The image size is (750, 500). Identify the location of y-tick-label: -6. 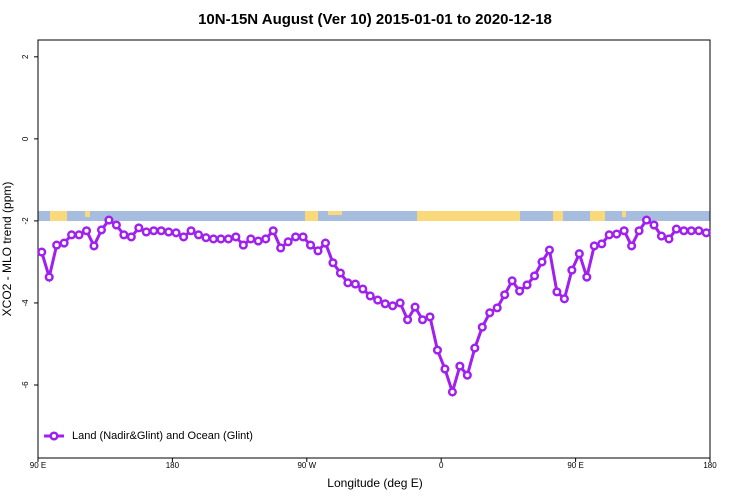
(25, 385).